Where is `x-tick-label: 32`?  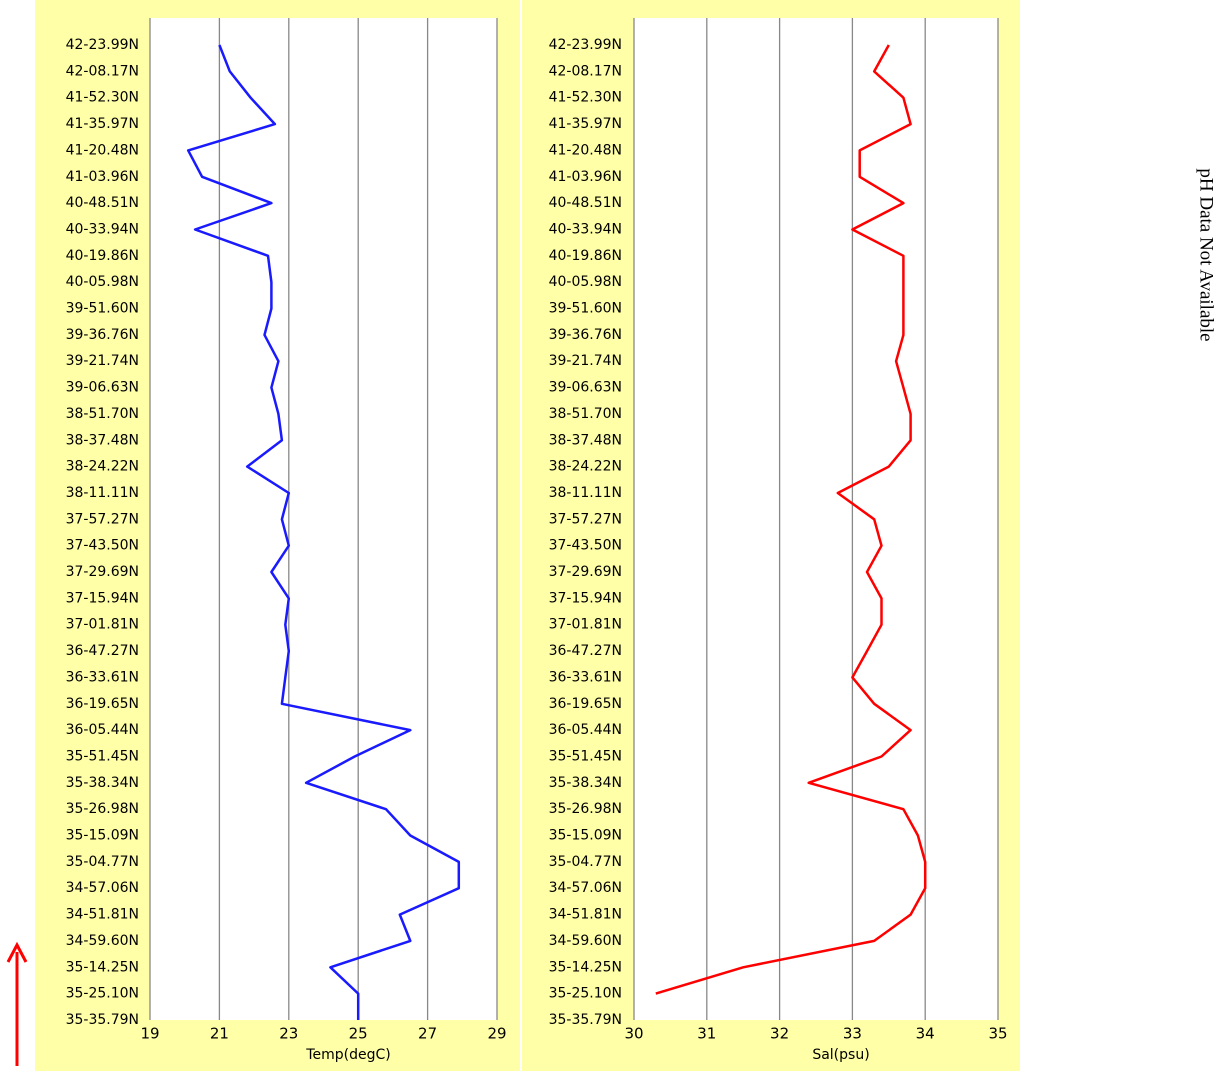 x-tick-label: 32 is located at coordinates (779, 1034).